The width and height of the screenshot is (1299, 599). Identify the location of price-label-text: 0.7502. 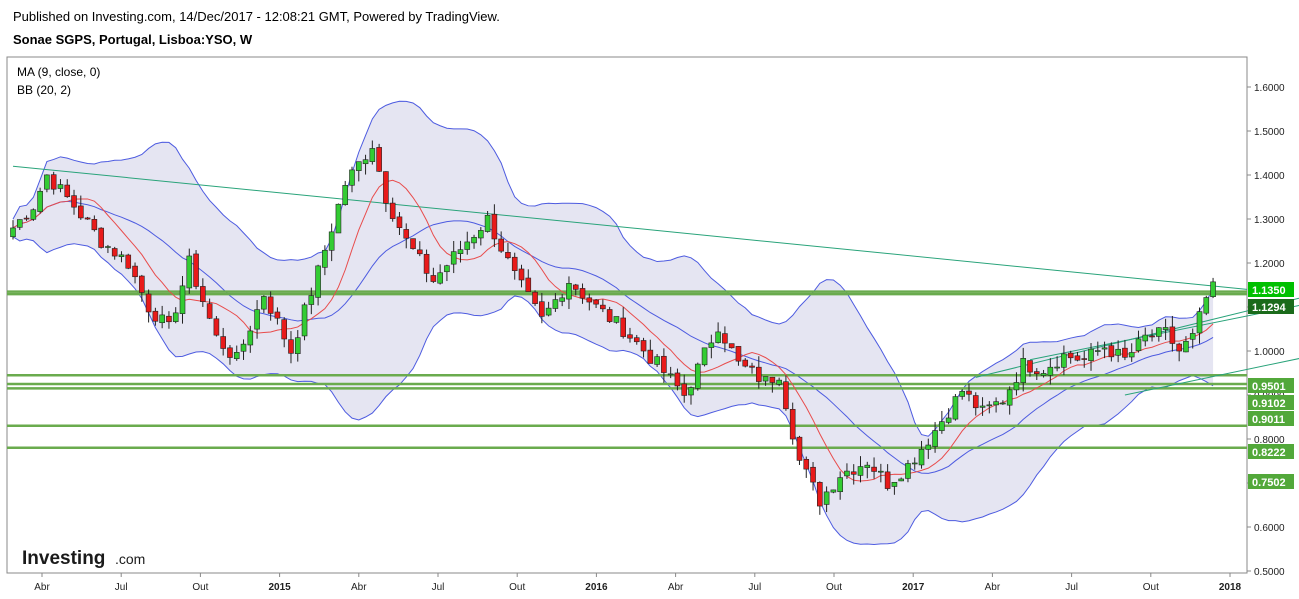
(1269, 483).